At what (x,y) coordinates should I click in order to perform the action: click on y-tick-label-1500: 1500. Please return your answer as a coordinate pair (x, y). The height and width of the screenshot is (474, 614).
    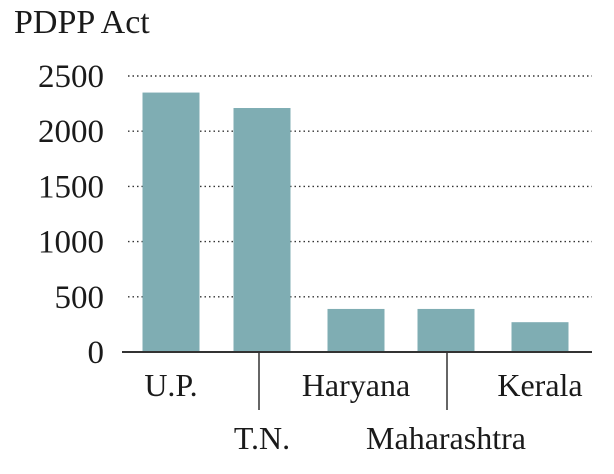
    Looking at the image, I should click on (71, 187).